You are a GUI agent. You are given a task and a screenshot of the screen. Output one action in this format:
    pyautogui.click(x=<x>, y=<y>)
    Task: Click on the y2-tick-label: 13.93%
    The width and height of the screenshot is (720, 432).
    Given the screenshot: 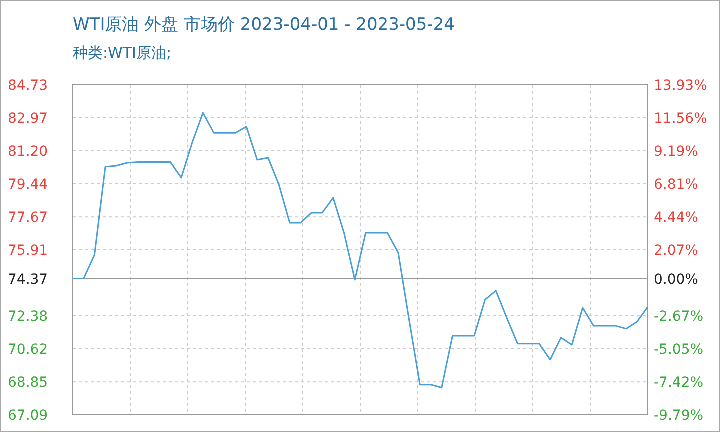 What is the action you would take?
    pyautogui.click(x=681, y=86)
    